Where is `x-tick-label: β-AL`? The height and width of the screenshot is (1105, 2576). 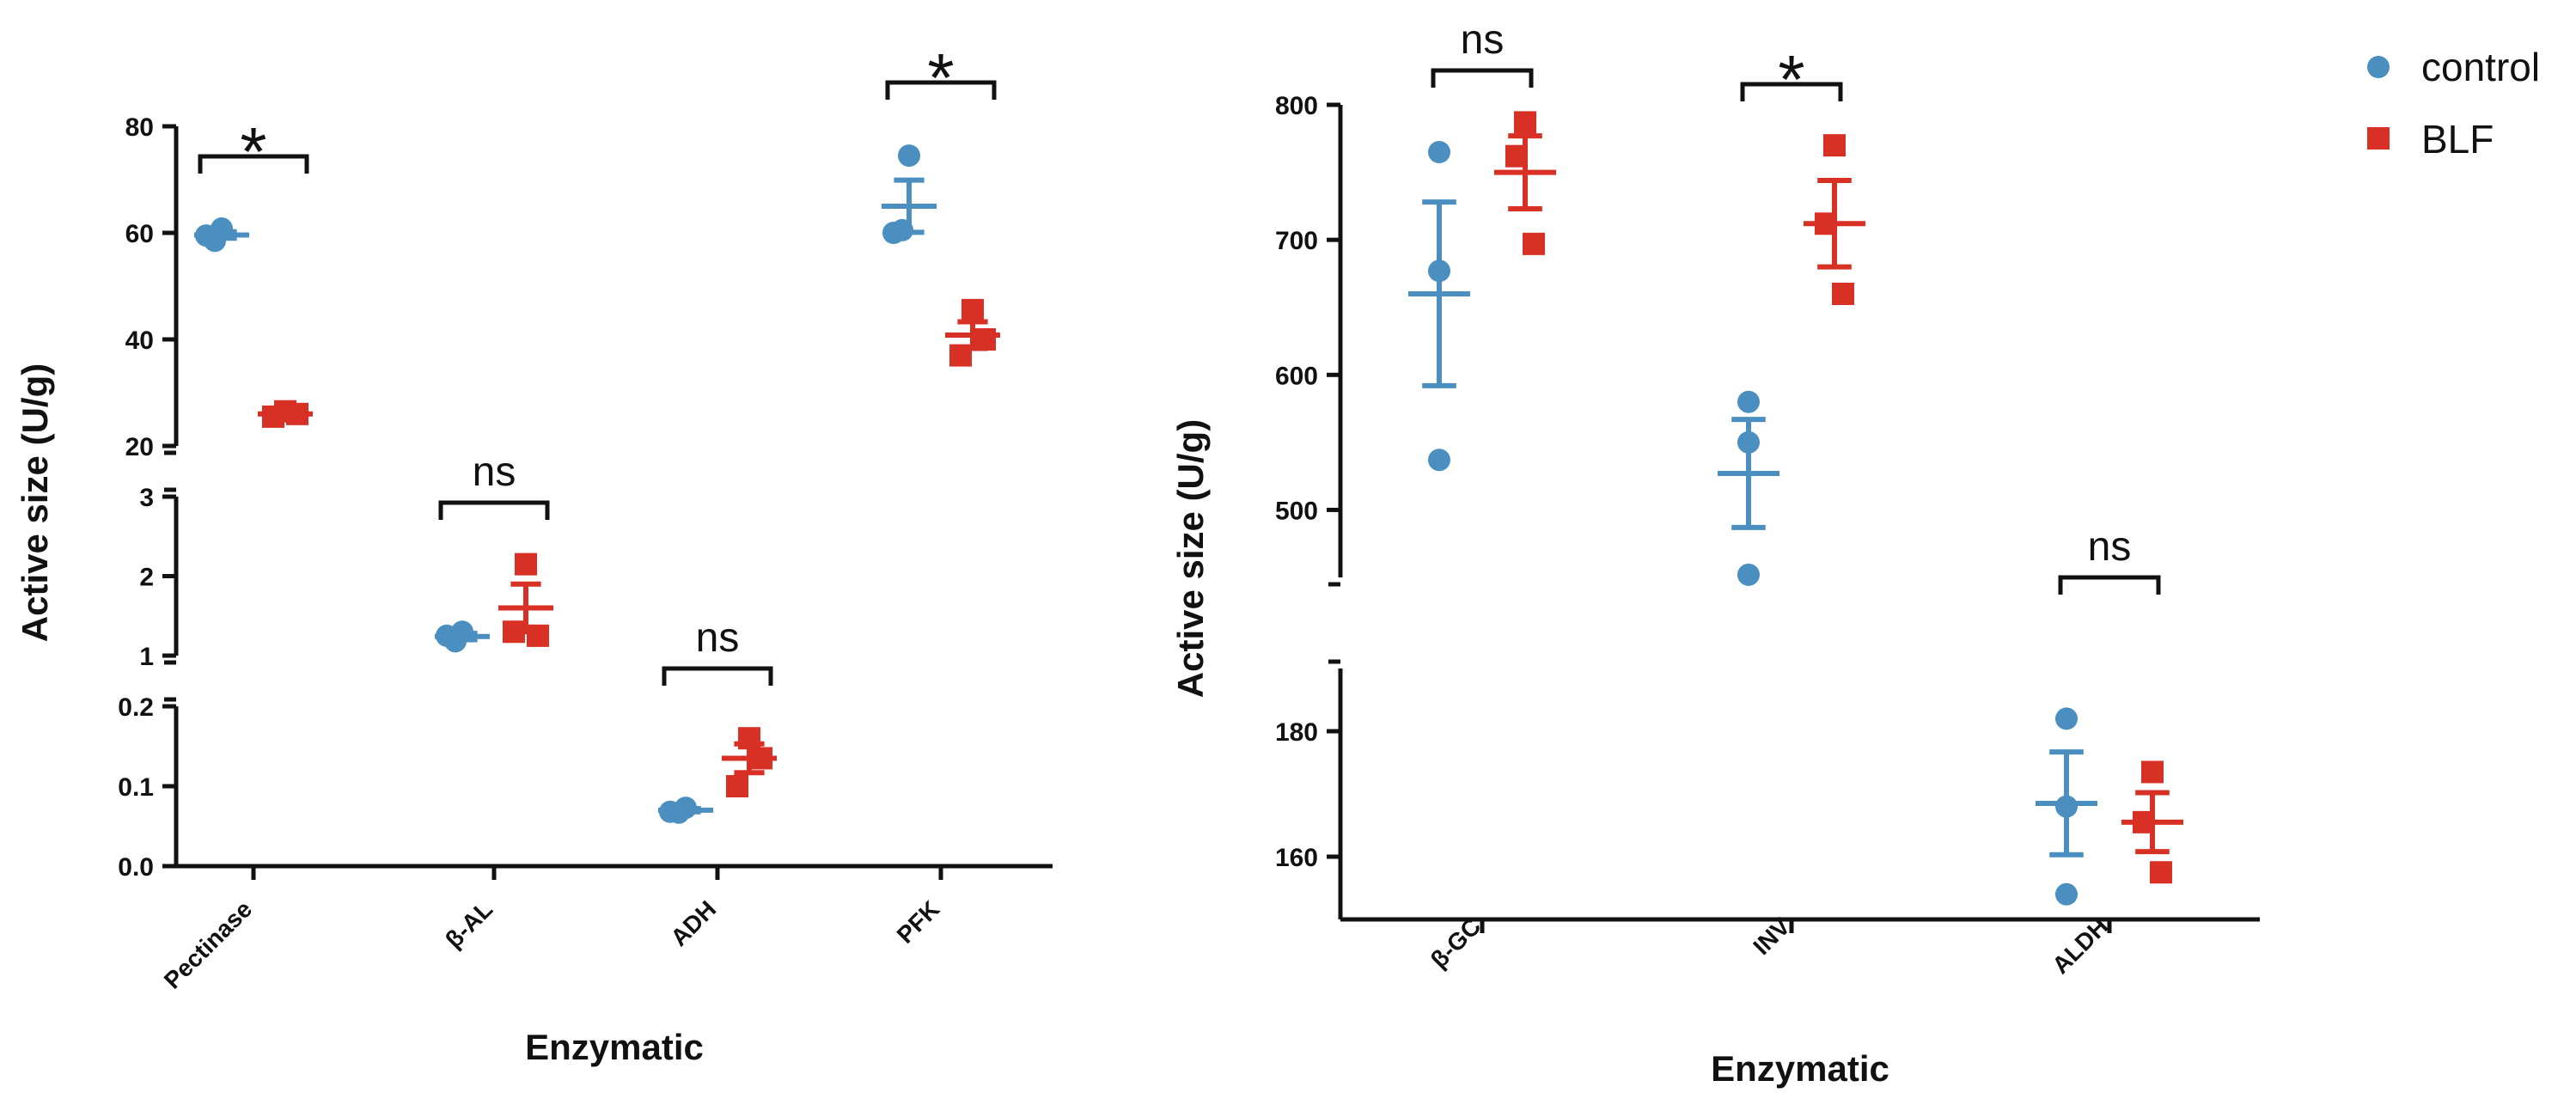 x-tick-label: β-AL is located at coordinates (468, 924).